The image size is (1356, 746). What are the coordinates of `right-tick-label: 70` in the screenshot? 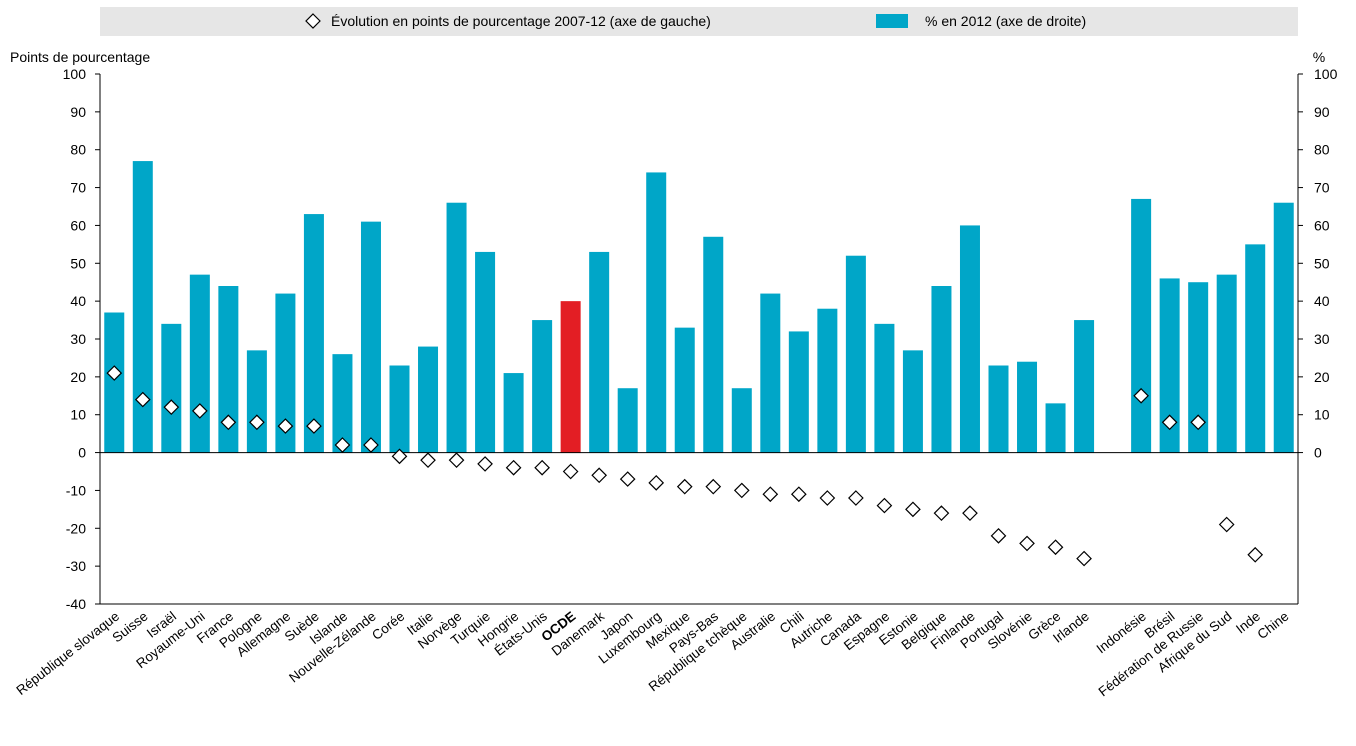 It's located at (1322, 188).